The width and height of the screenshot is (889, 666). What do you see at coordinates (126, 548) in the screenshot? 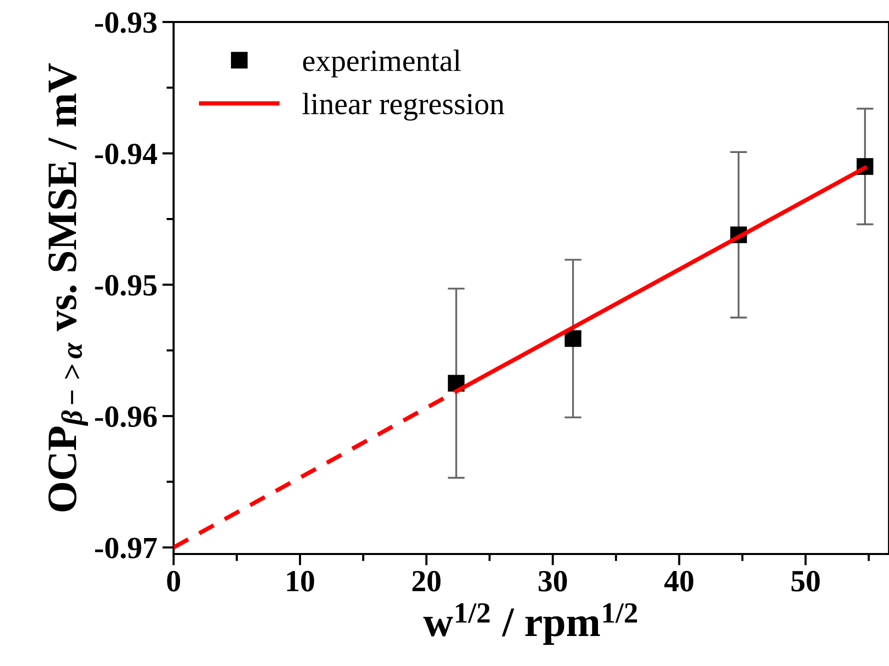
I see `y-tick-label: -0.97` at bounding box center [126, 548].